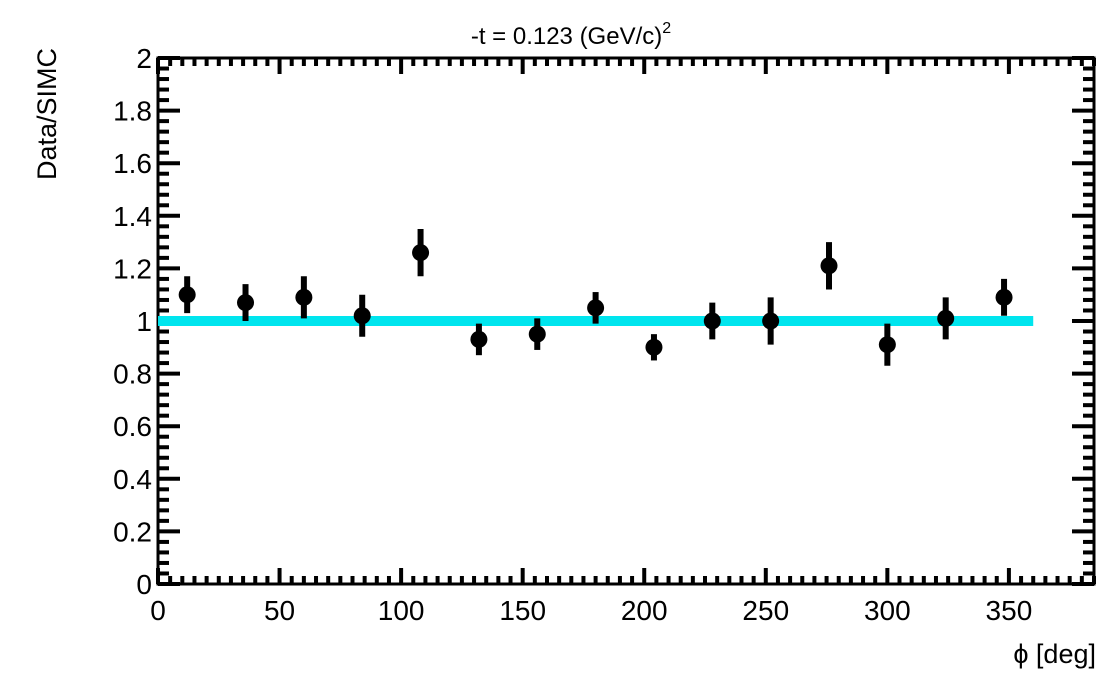 The width and height of the screenshot is (1102, 675). What do you see at coordinates (47, 114) in the screenshot?
I see `y-axis-label: Data/SIMC` at bounding box center [47, 114].